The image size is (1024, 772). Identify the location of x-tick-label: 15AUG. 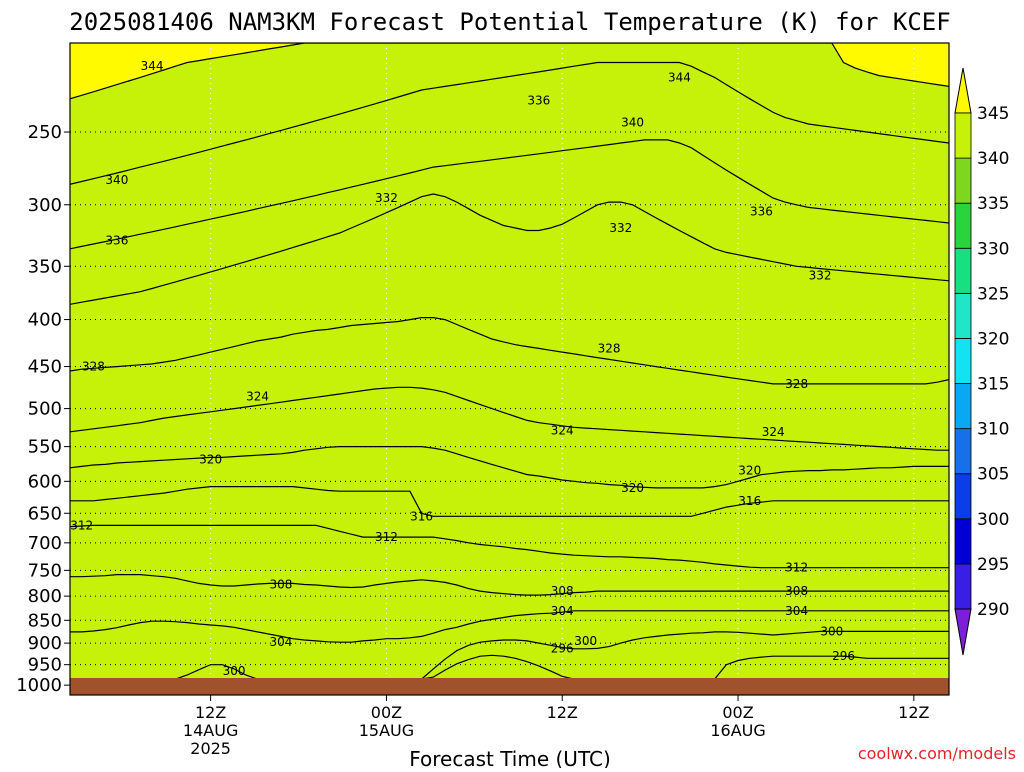
(386, 730).